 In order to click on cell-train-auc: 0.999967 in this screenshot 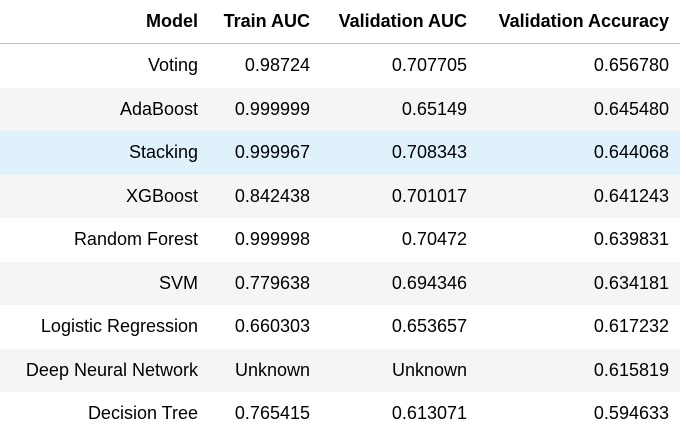, I will do `click(265, 153)`.